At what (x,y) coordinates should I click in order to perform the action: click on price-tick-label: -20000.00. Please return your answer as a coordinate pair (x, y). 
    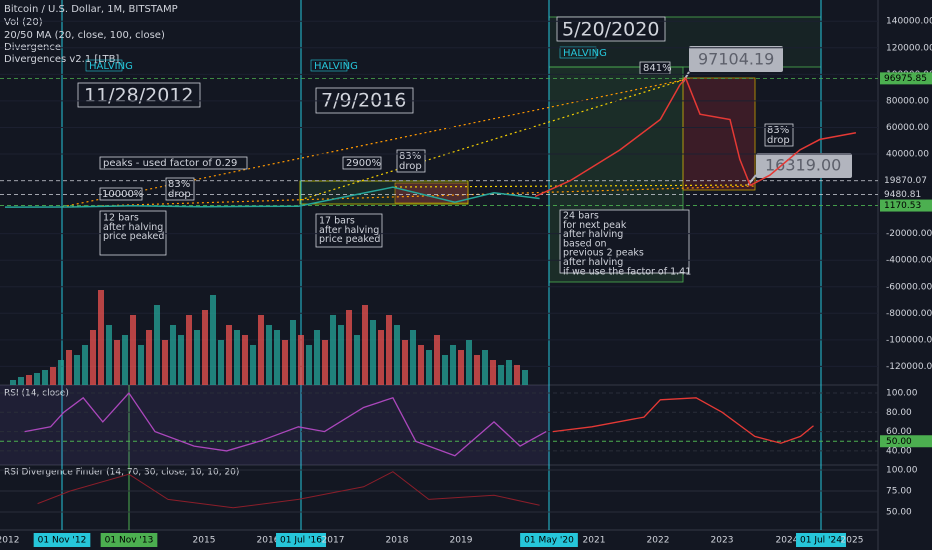
    Looking at the image, I should click on (909, 234).